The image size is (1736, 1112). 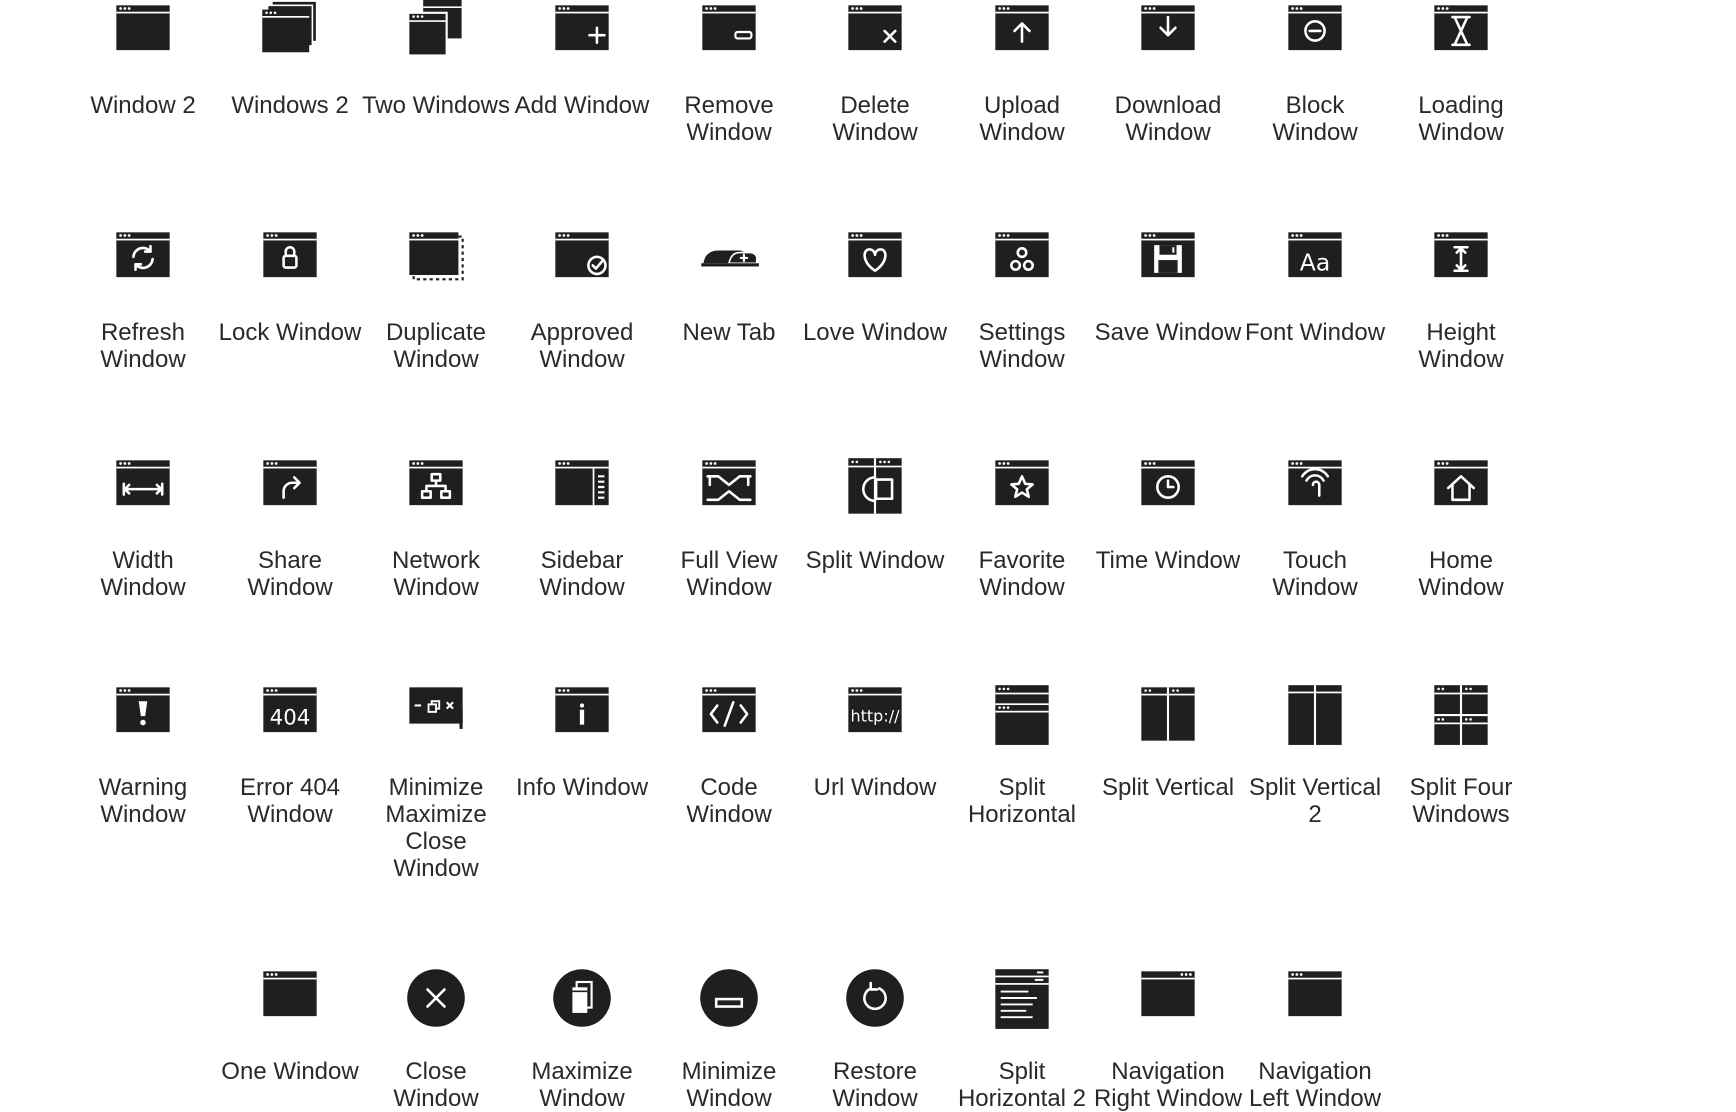 What do you see at coordinates (582, 741) in the screenshot?
I see `icon-tile: Info Window` at bounding box center [582, 741].